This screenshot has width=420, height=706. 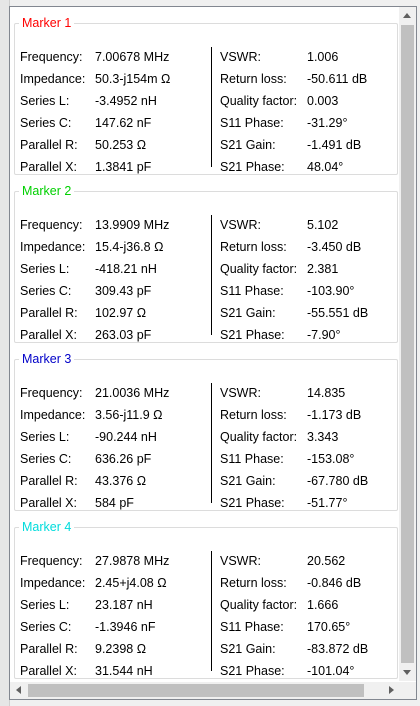 What do you see at coordinates (334, 145) in the screenshot?
I see `field-value: -1.491 dB` at bounding box center [334, 145].